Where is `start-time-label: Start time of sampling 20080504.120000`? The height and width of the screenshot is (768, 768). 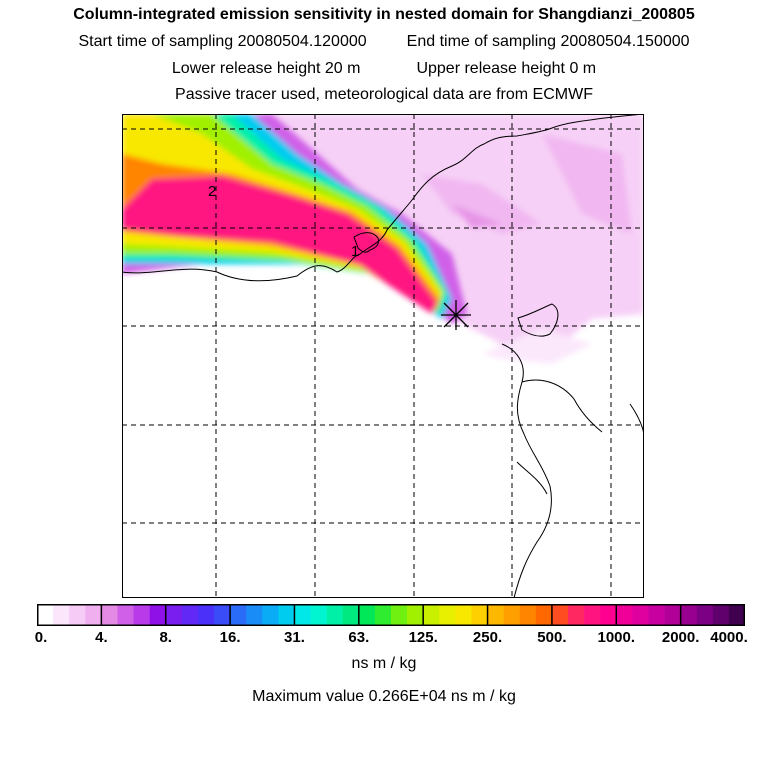
start-time-label: Start time of sampling 20080504.120000 is located at coordinates (222, 41).